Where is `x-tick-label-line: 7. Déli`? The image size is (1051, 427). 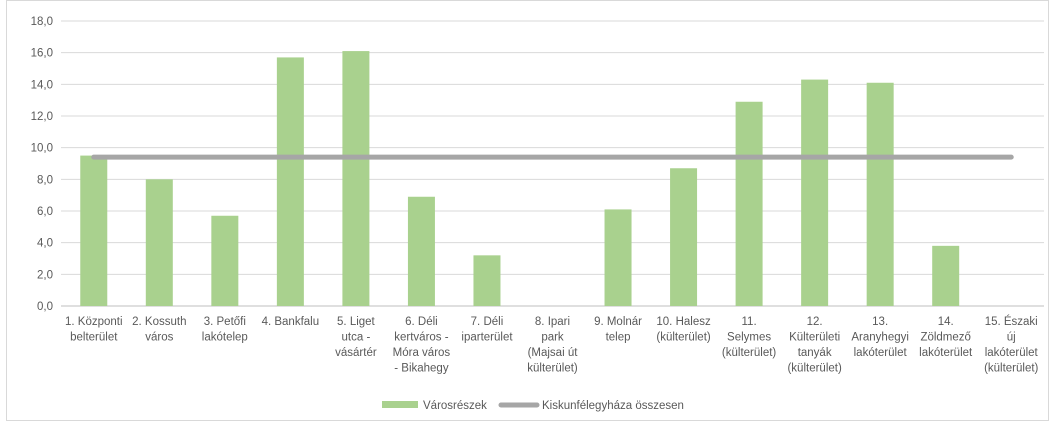
x-tick-label-line: 7. Déli is located at coordinates (487, 322).